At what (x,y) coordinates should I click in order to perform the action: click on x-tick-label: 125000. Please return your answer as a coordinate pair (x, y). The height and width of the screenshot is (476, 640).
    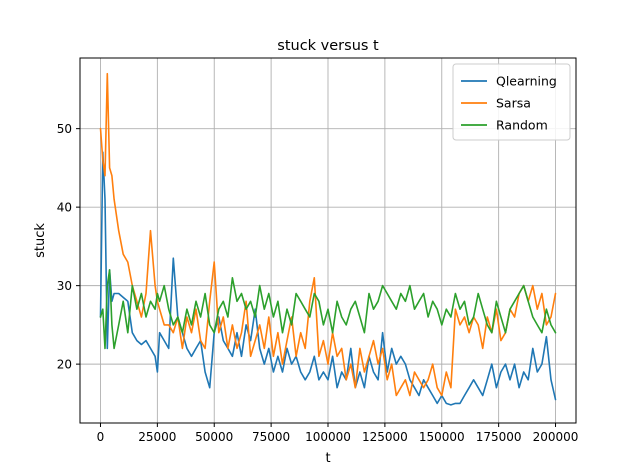
    Looking at the image, I should click on (385, 437).